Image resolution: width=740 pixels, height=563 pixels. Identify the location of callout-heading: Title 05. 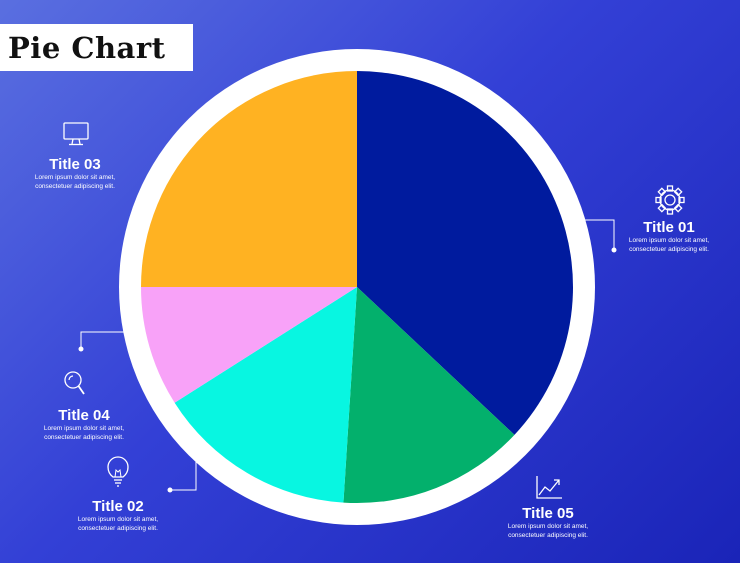
(548, 513).